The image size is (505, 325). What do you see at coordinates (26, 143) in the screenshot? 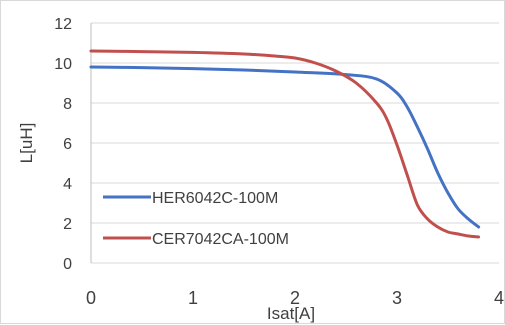
I see `y-axis-label: L[uH]` at bounding box center [26, 143].